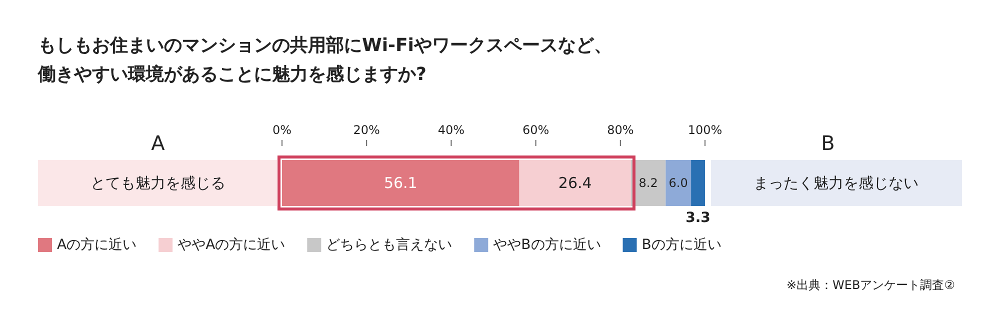  I want to click on data-label: 3.3, so click(698, 218).